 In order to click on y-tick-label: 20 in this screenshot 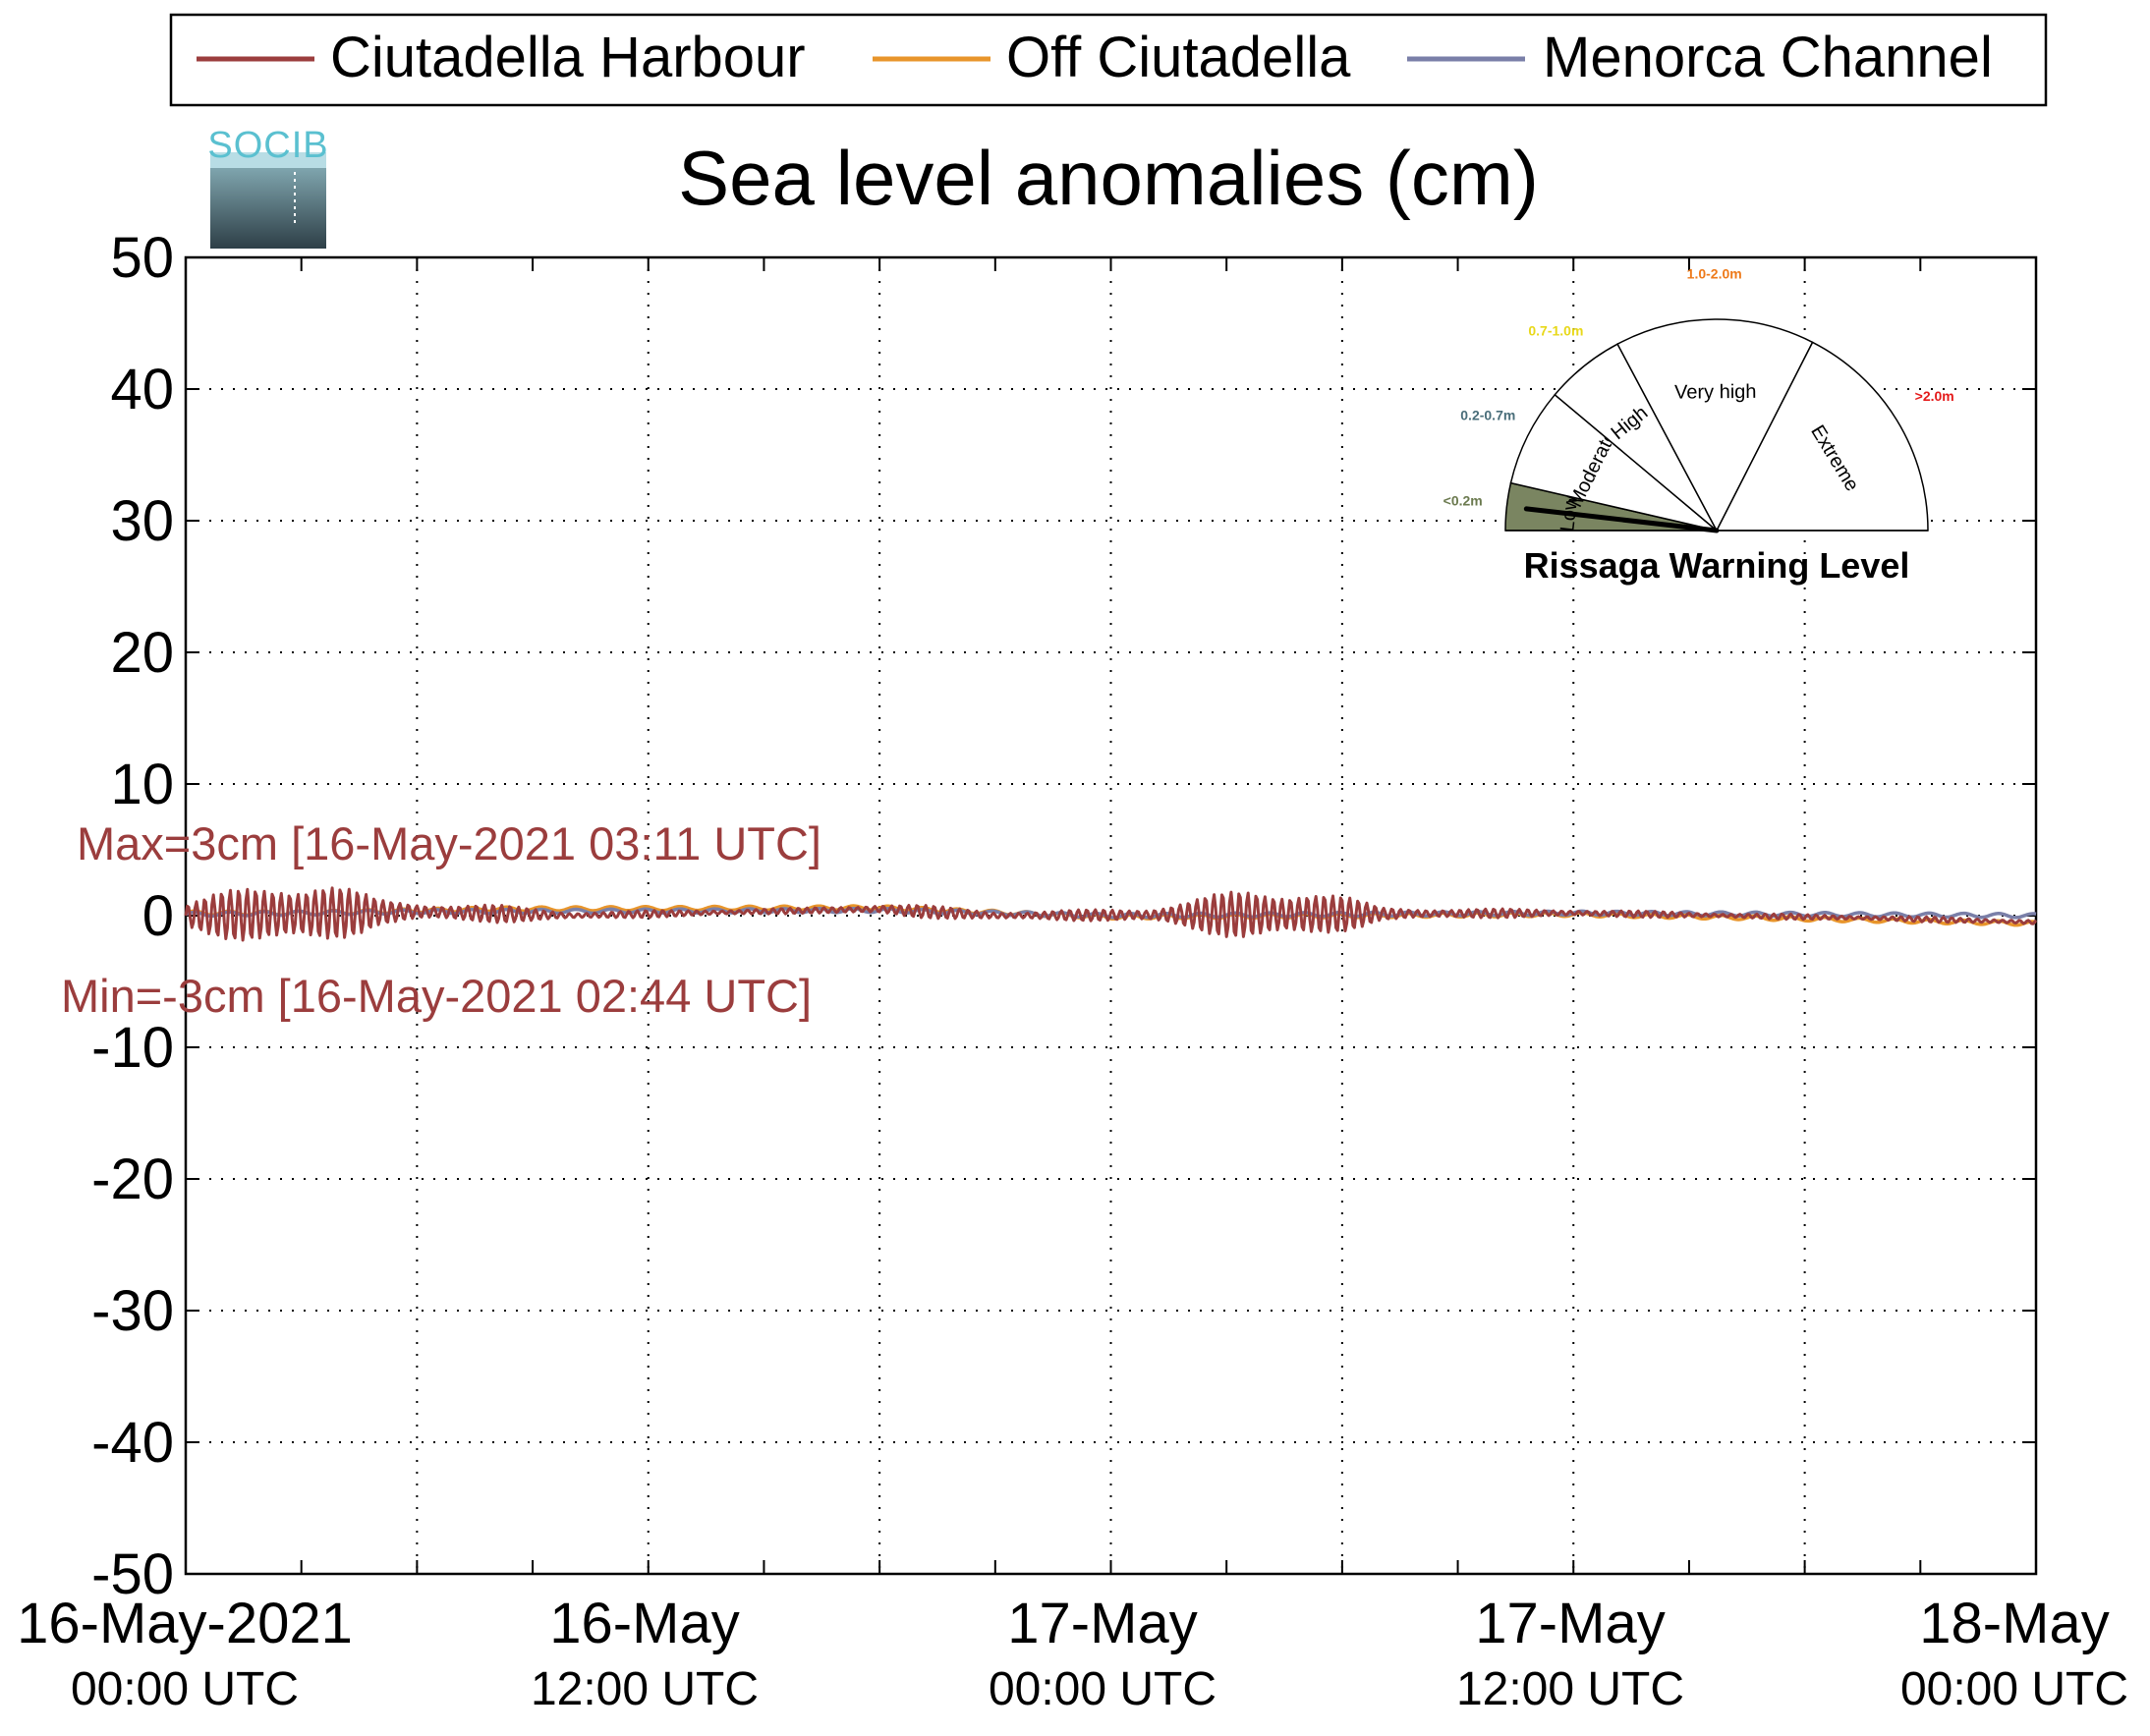, I will do `click(142, 653)`.